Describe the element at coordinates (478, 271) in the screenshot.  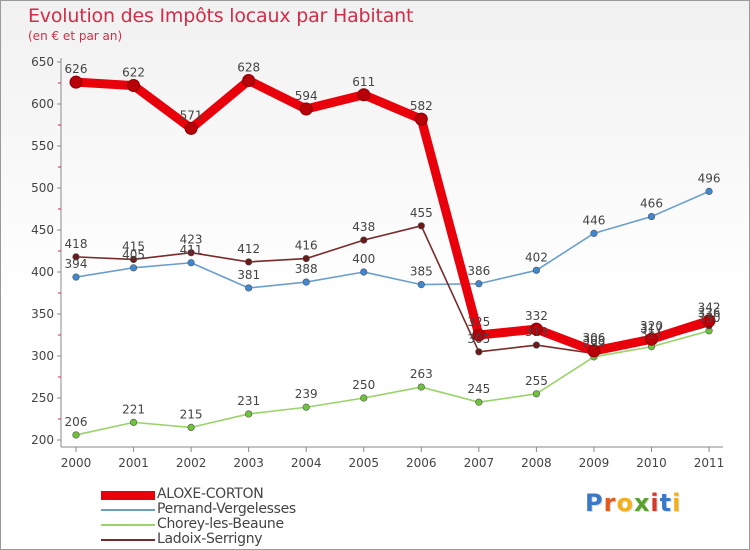
I see `data-label: 386` at that location.